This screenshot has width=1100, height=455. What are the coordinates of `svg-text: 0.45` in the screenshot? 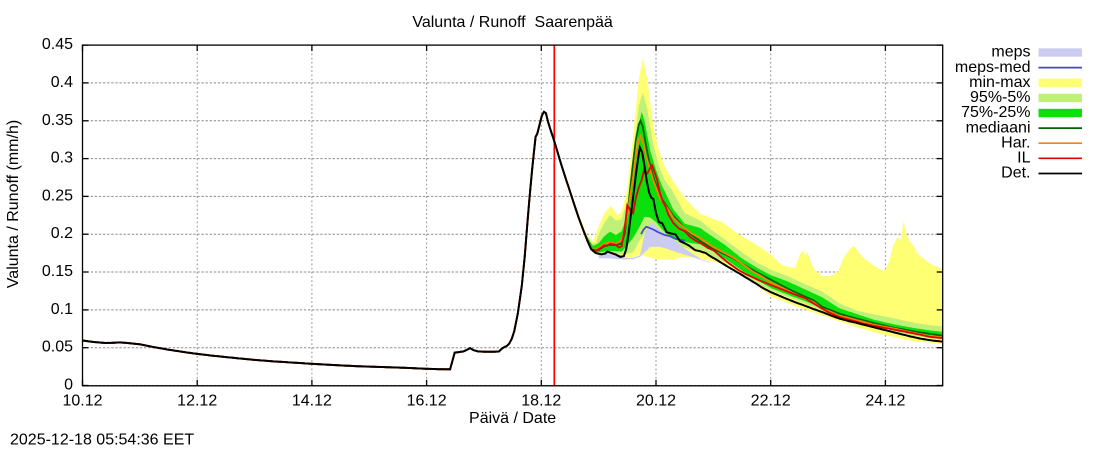 It's located at (57, 44).